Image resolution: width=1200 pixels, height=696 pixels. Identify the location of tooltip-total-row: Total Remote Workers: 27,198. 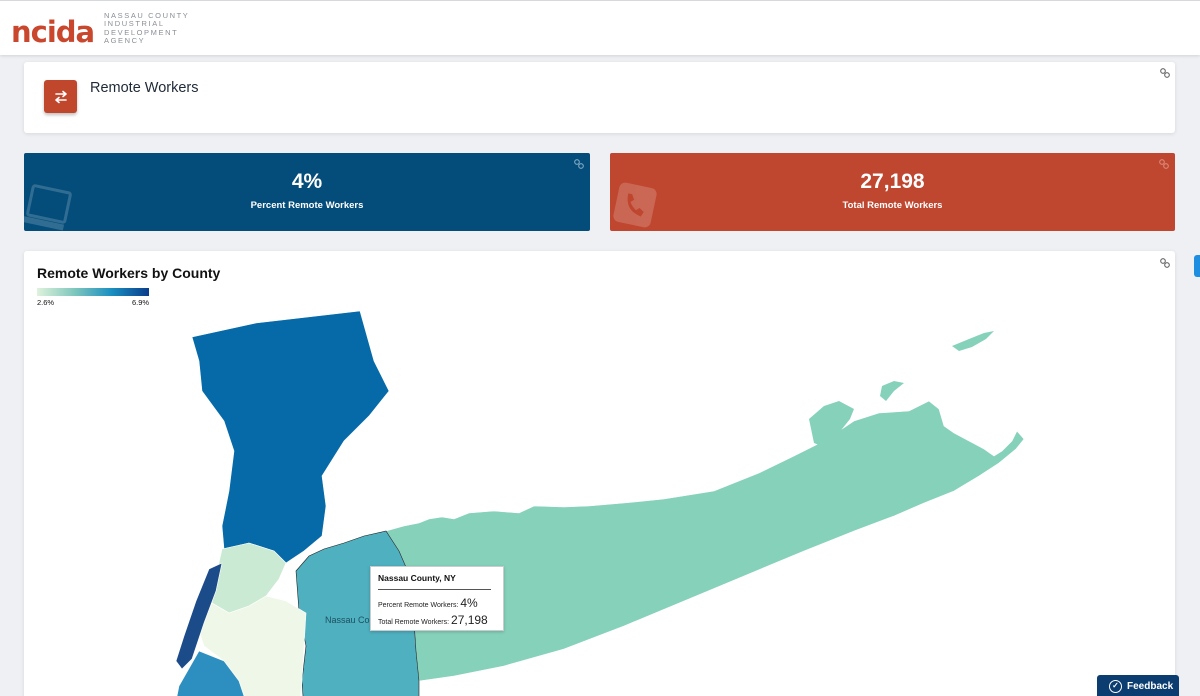
(437, 621).